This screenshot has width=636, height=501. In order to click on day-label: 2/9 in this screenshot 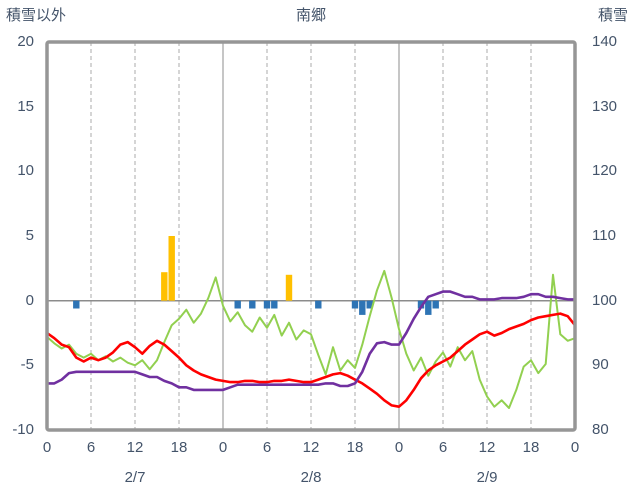, I will do `click(487, 477)`.